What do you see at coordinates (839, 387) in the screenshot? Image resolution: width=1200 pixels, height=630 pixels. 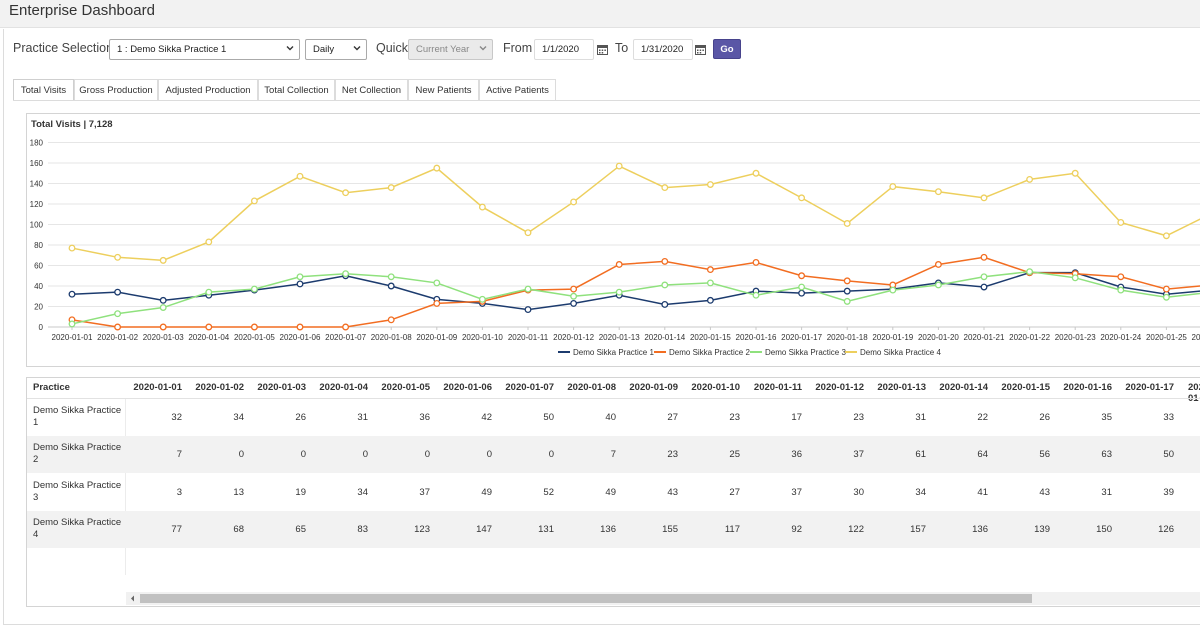 I see `table-header-date: 2020-01-12` at bounding box center [839, 387].